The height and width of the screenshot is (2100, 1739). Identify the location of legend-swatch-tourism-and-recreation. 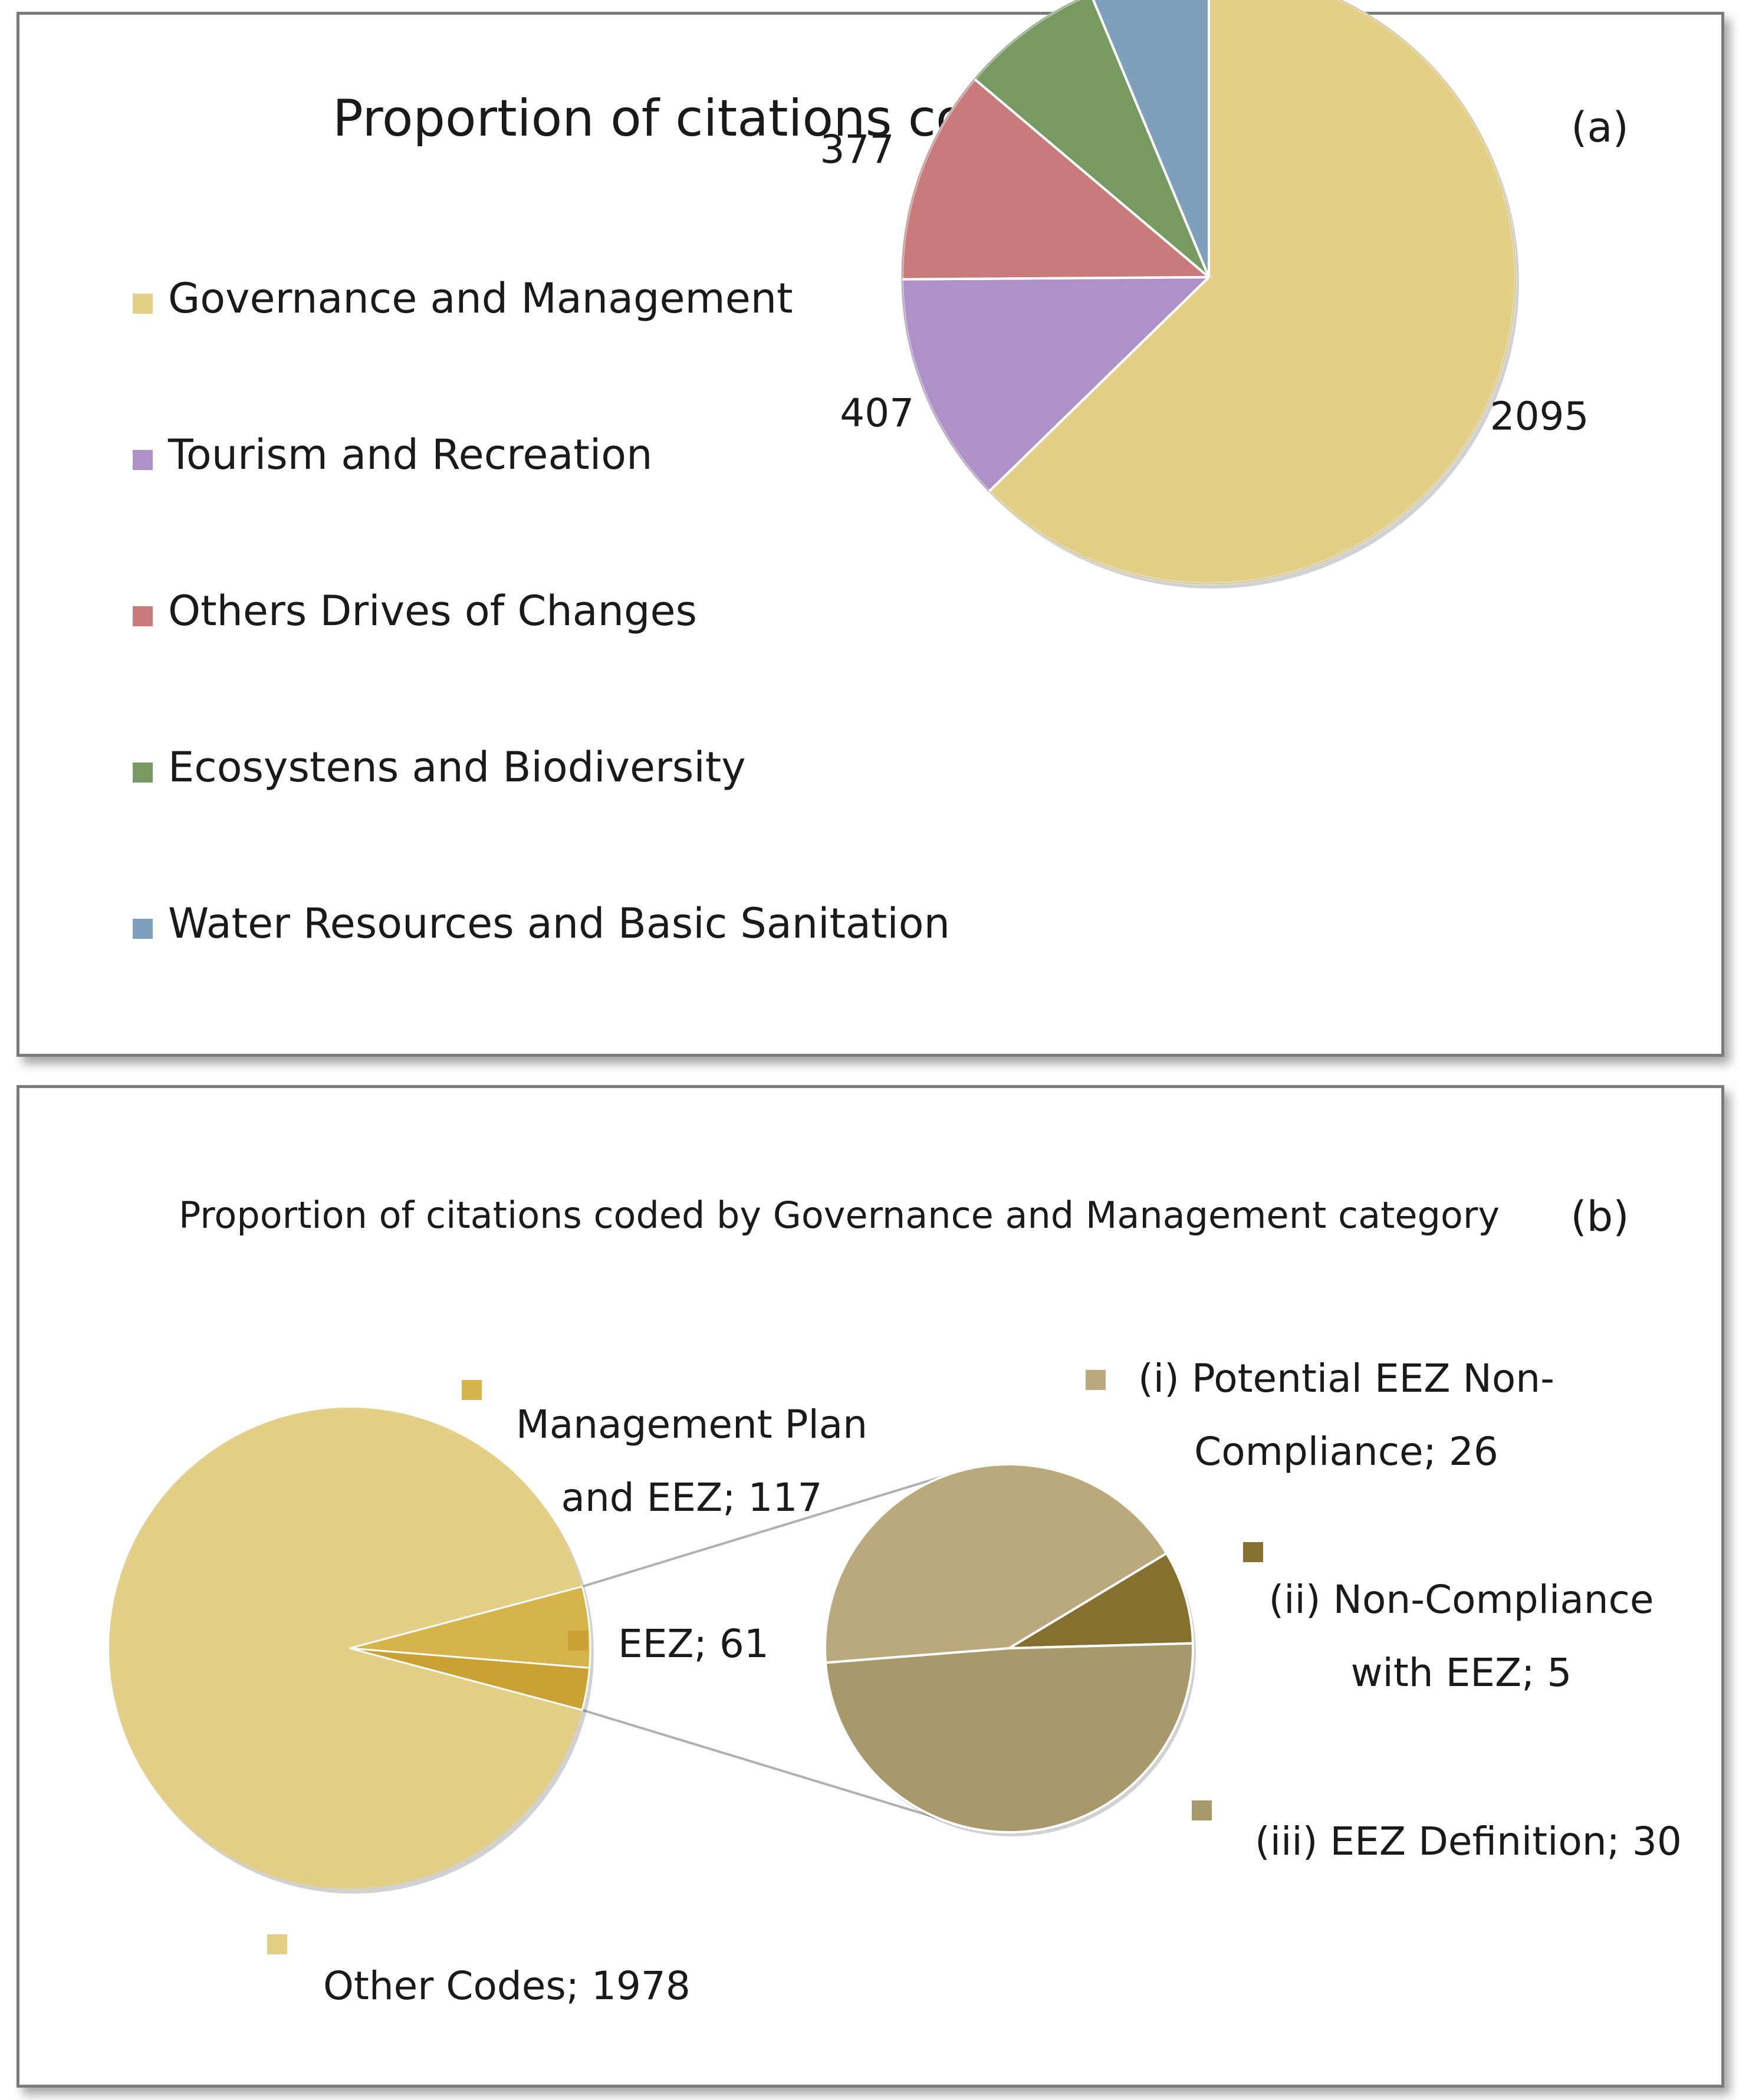
(143, 460).